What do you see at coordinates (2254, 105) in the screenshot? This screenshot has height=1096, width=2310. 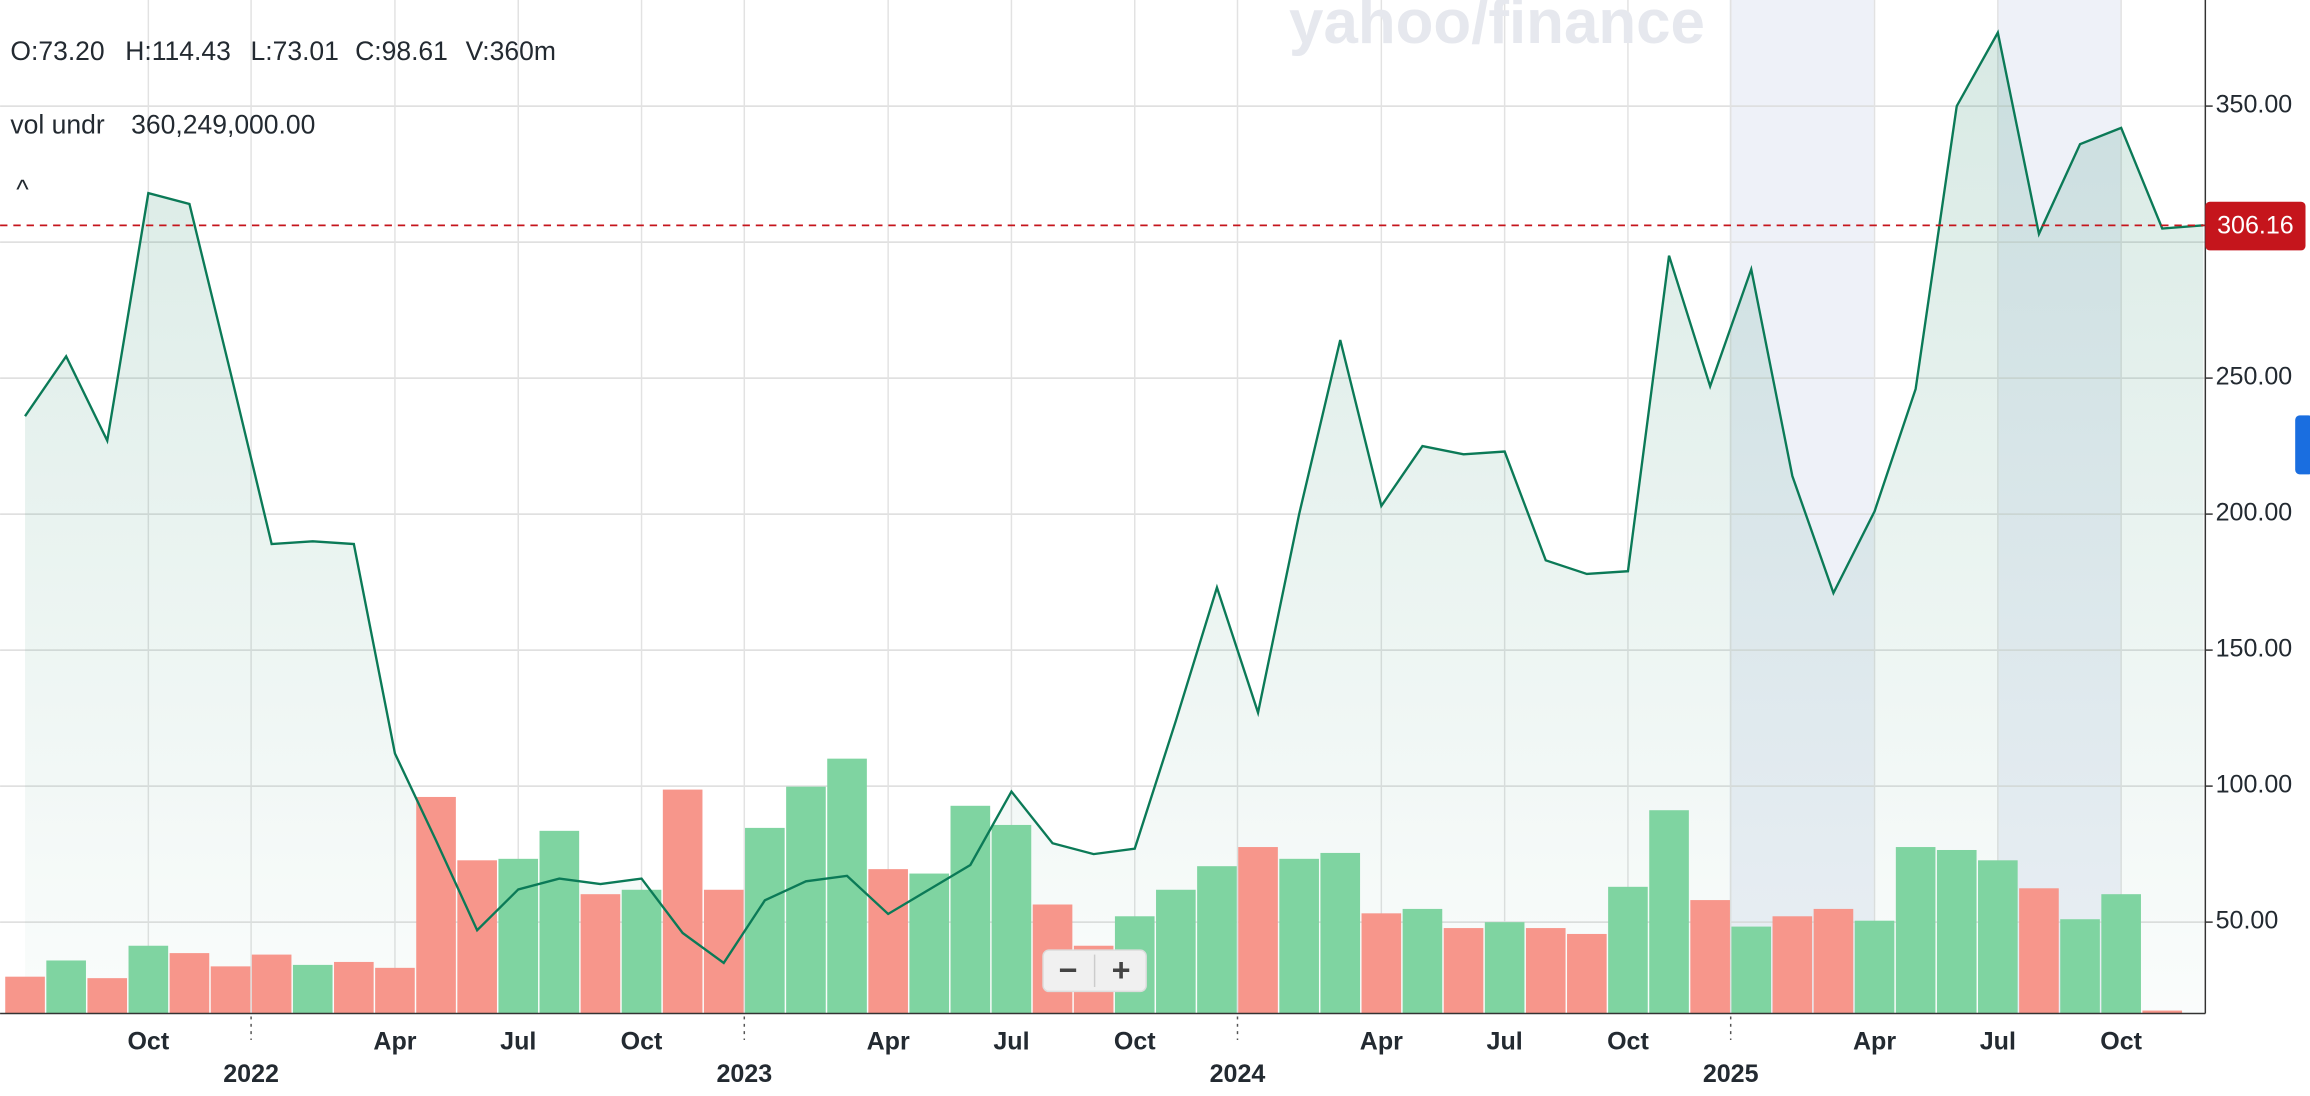 I see `y-tick-label: 350.00` at bounding box center [2254, 105].